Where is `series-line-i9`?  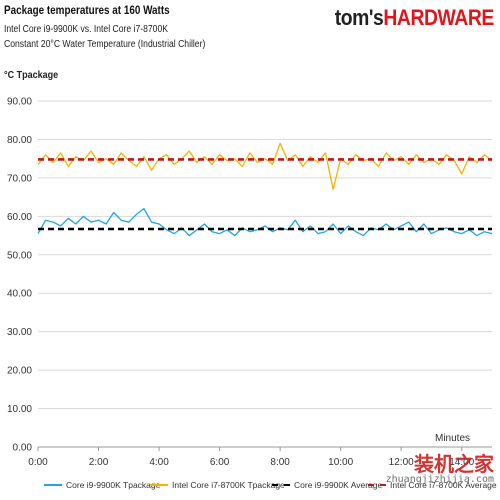 series-line-i9 is located at coordinates (265, 222).